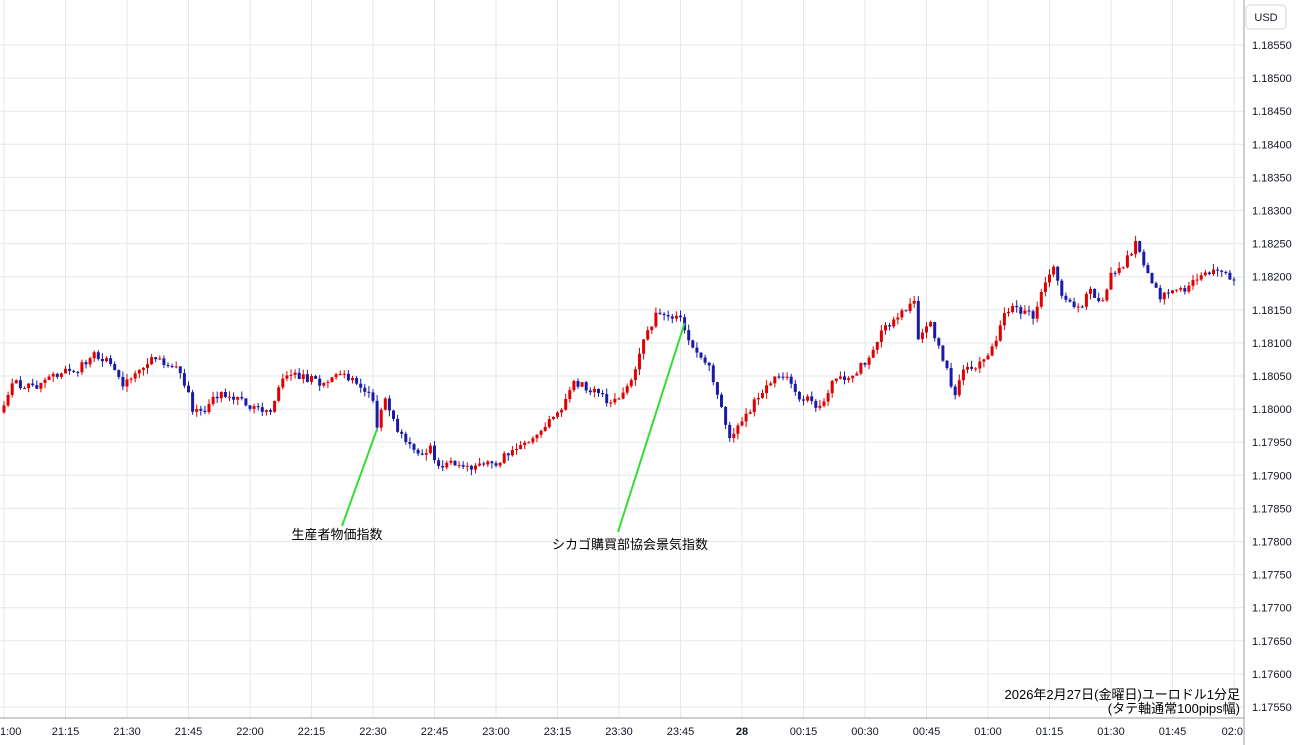  What do you see at coordinates (1050, 732) in the screenshot?
I see `x-tick-label: 01:15` at bounding box center [1050, 732].